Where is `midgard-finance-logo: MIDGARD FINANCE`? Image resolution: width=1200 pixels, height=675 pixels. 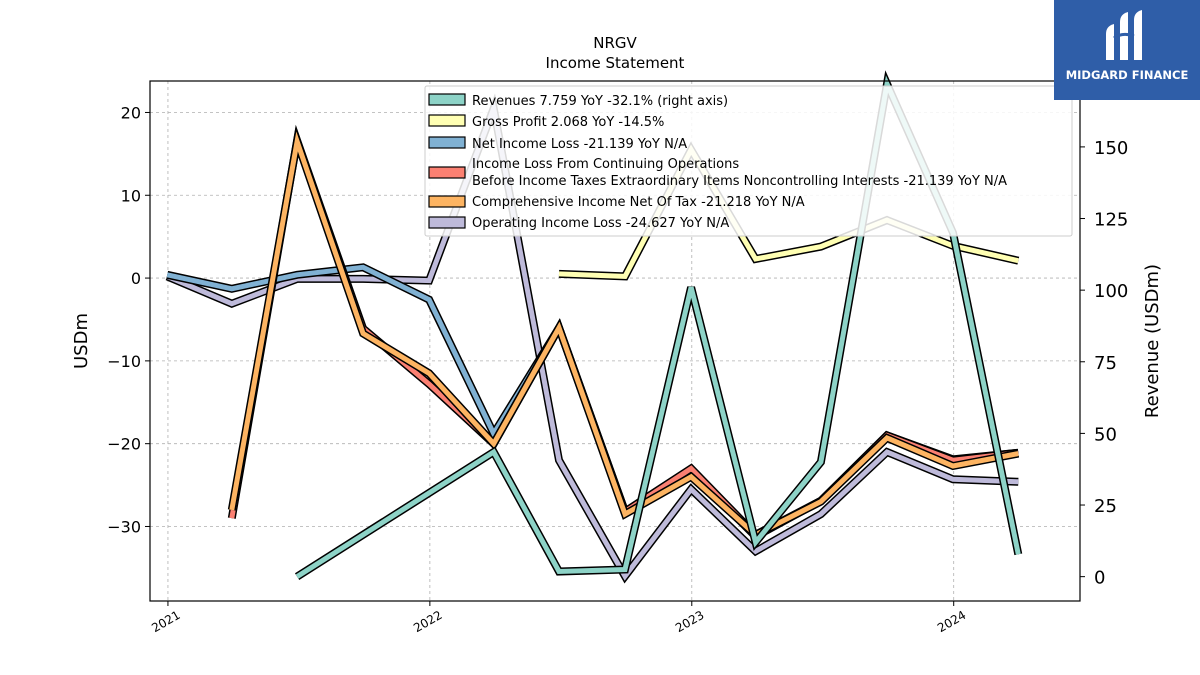 midgard-finance-logo: MIDGARD FINANCE is located at coordinates (1127, 50).